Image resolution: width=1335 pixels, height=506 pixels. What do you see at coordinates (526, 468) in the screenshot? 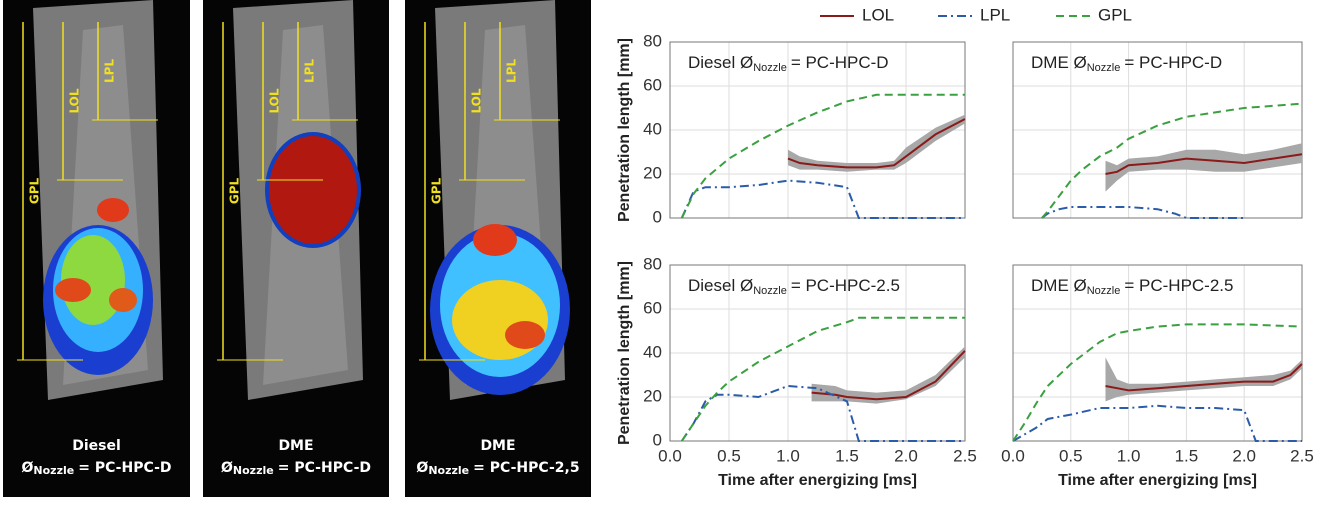
I see `caption-rest: = PC-HPC-2,5` at bounding box center [526, 468].